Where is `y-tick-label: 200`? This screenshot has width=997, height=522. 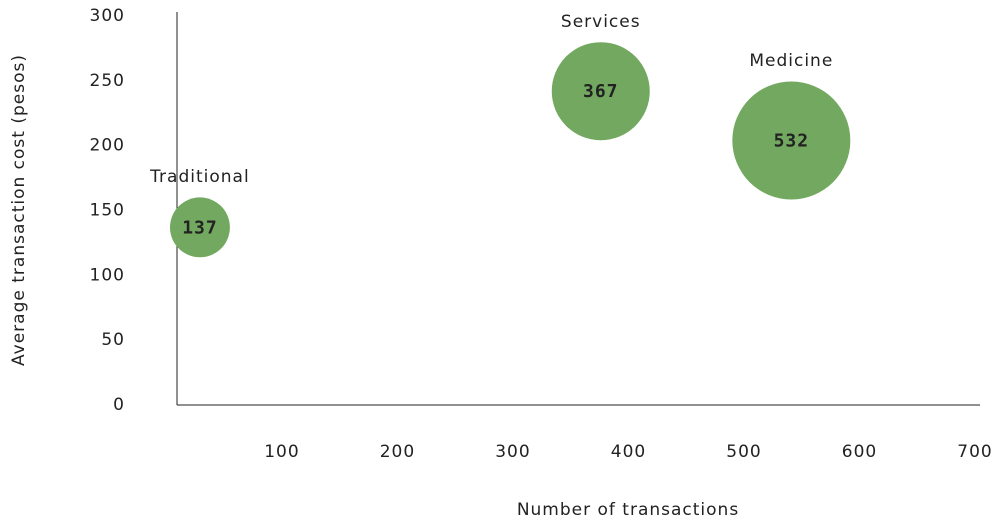
y-tick-label: 200 is located at coordinates (107, 146).